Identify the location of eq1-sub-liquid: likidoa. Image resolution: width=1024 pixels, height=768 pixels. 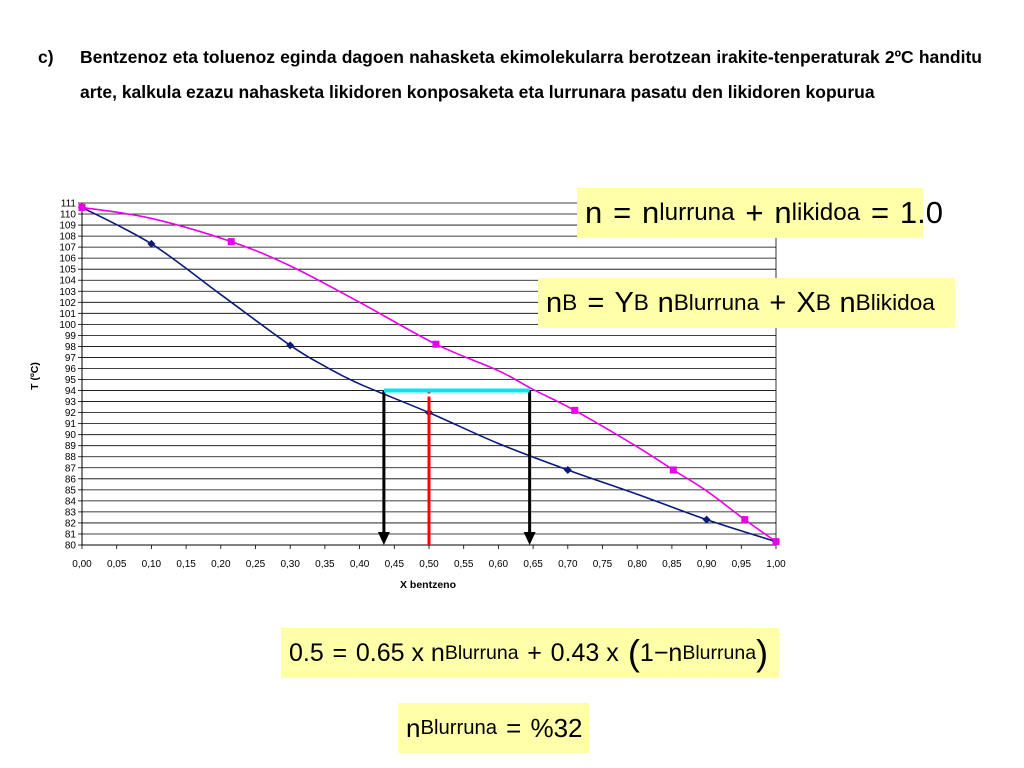
(826, 212).